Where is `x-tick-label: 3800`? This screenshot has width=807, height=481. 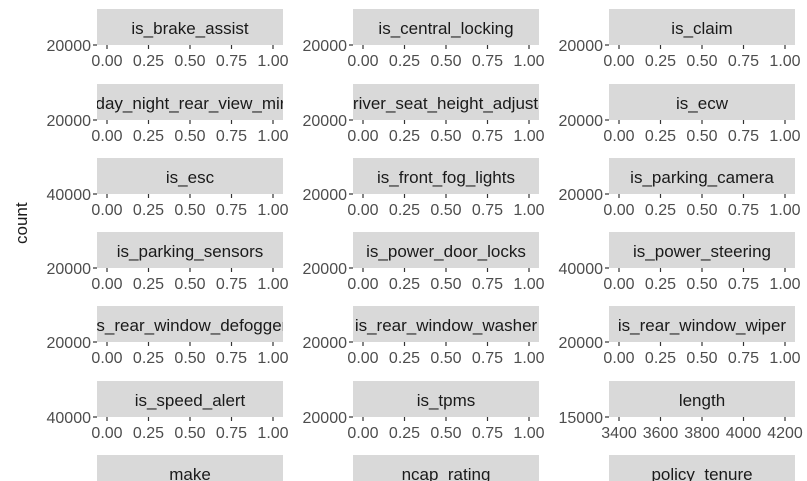
x-tick-label: 3800 is located at coordinates (702, 433).